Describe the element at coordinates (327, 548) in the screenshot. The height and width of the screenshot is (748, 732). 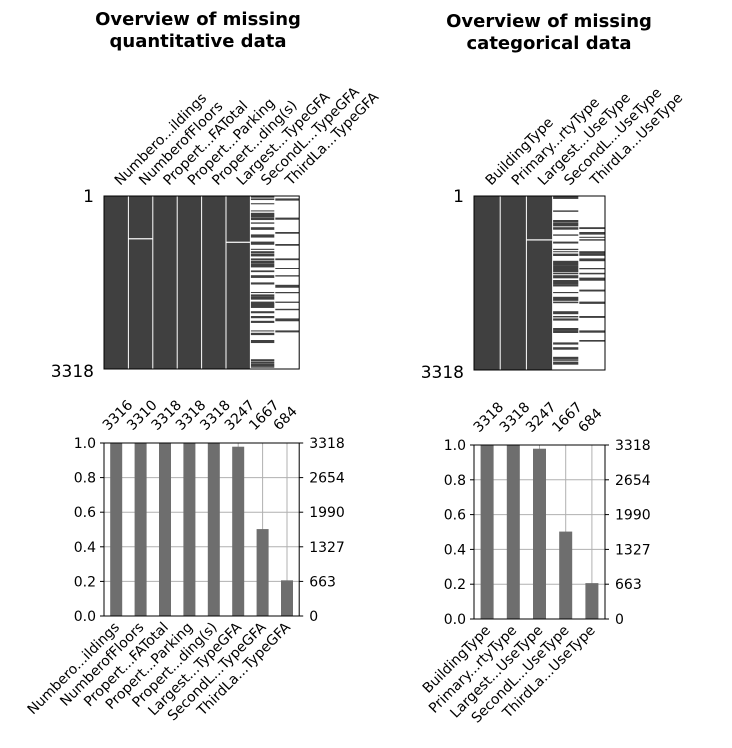
I see `right-tick-label: 1327` at that location.